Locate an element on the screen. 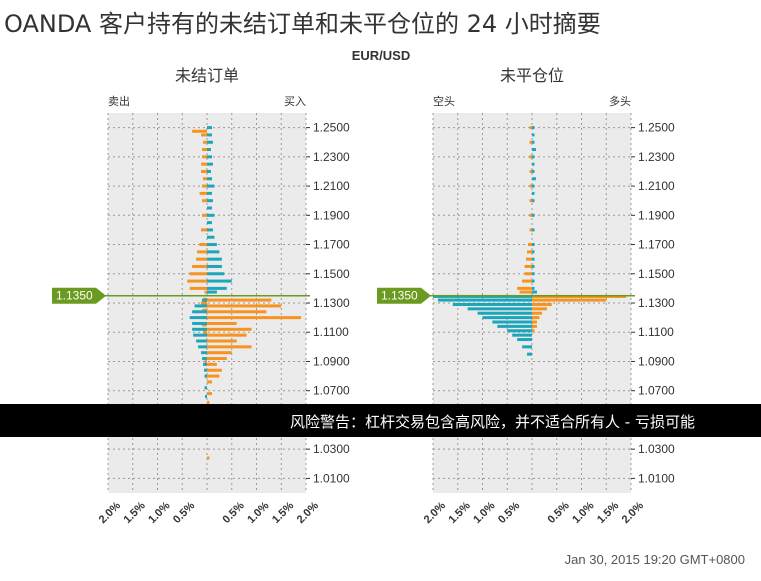 The height and width of the screenshot is (581, 761). chart-title: 未结订单 is located at coordinates (207, 75).